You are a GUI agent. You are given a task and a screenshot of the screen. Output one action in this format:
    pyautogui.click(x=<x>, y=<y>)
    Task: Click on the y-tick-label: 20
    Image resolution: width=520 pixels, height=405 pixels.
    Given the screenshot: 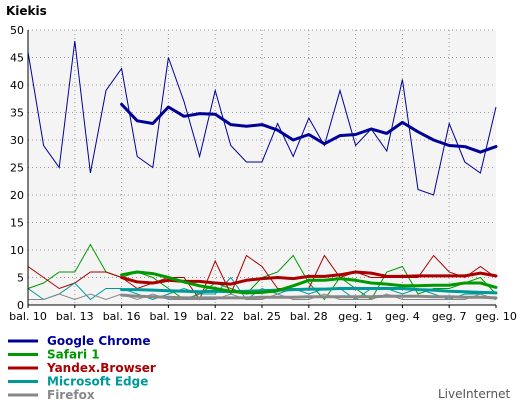 What is the action you would take?
    pyautogui.click(x=17, y=195)
    